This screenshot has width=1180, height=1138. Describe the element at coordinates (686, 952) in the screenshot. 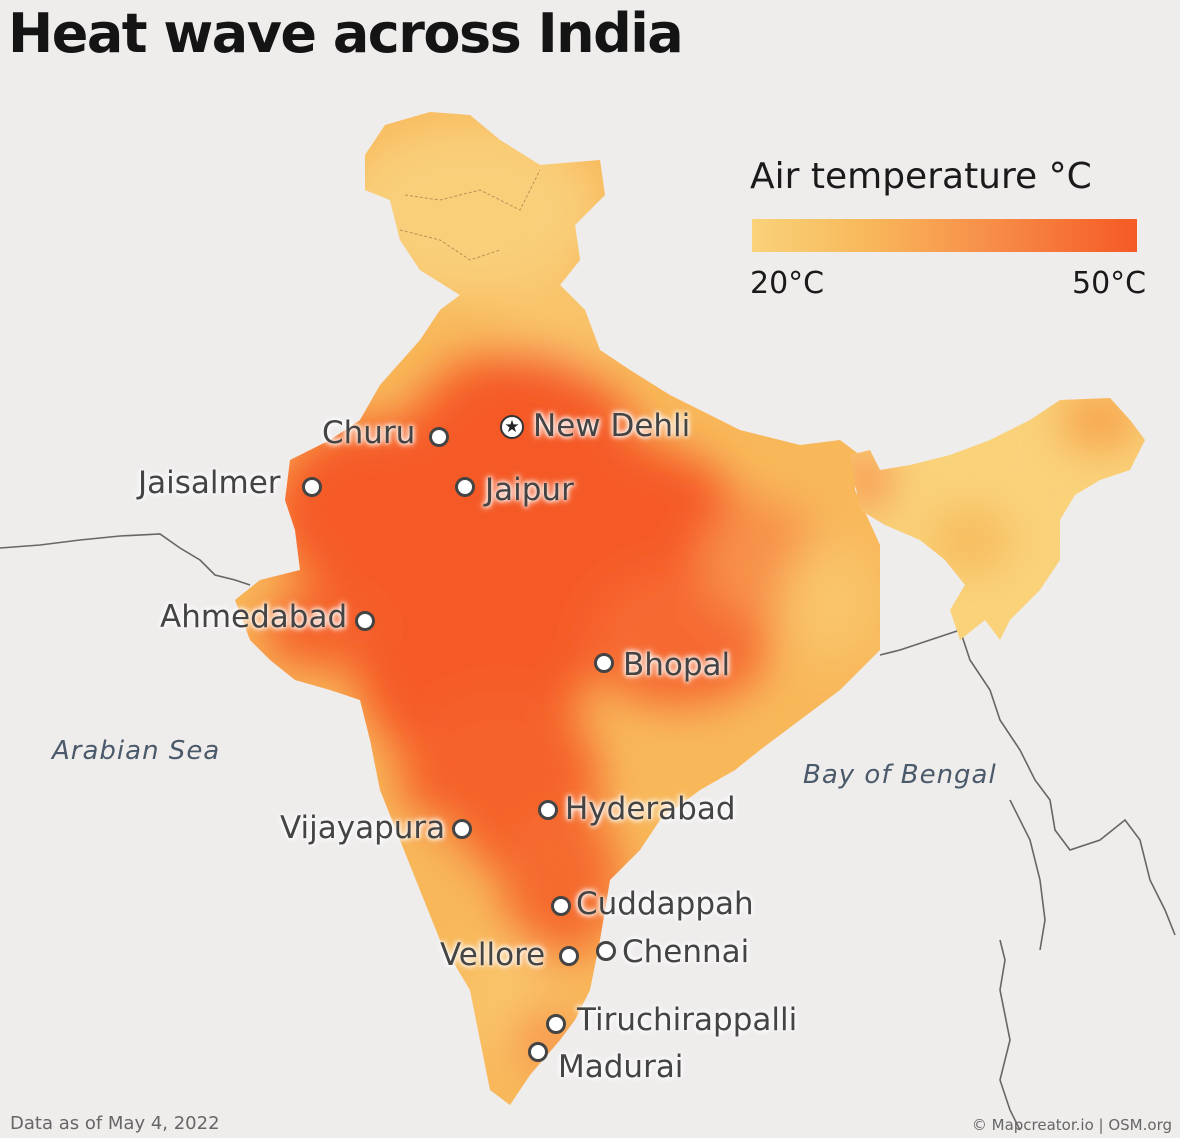

I see `city-label-chennai: Chennai` at that location.